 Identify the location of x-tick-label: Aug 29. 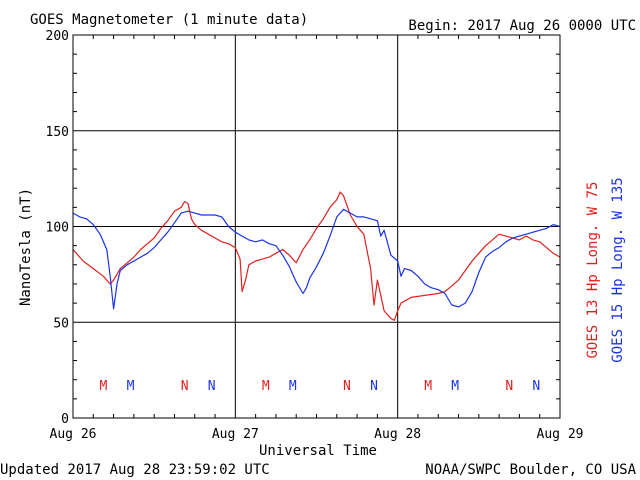
(560, 434).